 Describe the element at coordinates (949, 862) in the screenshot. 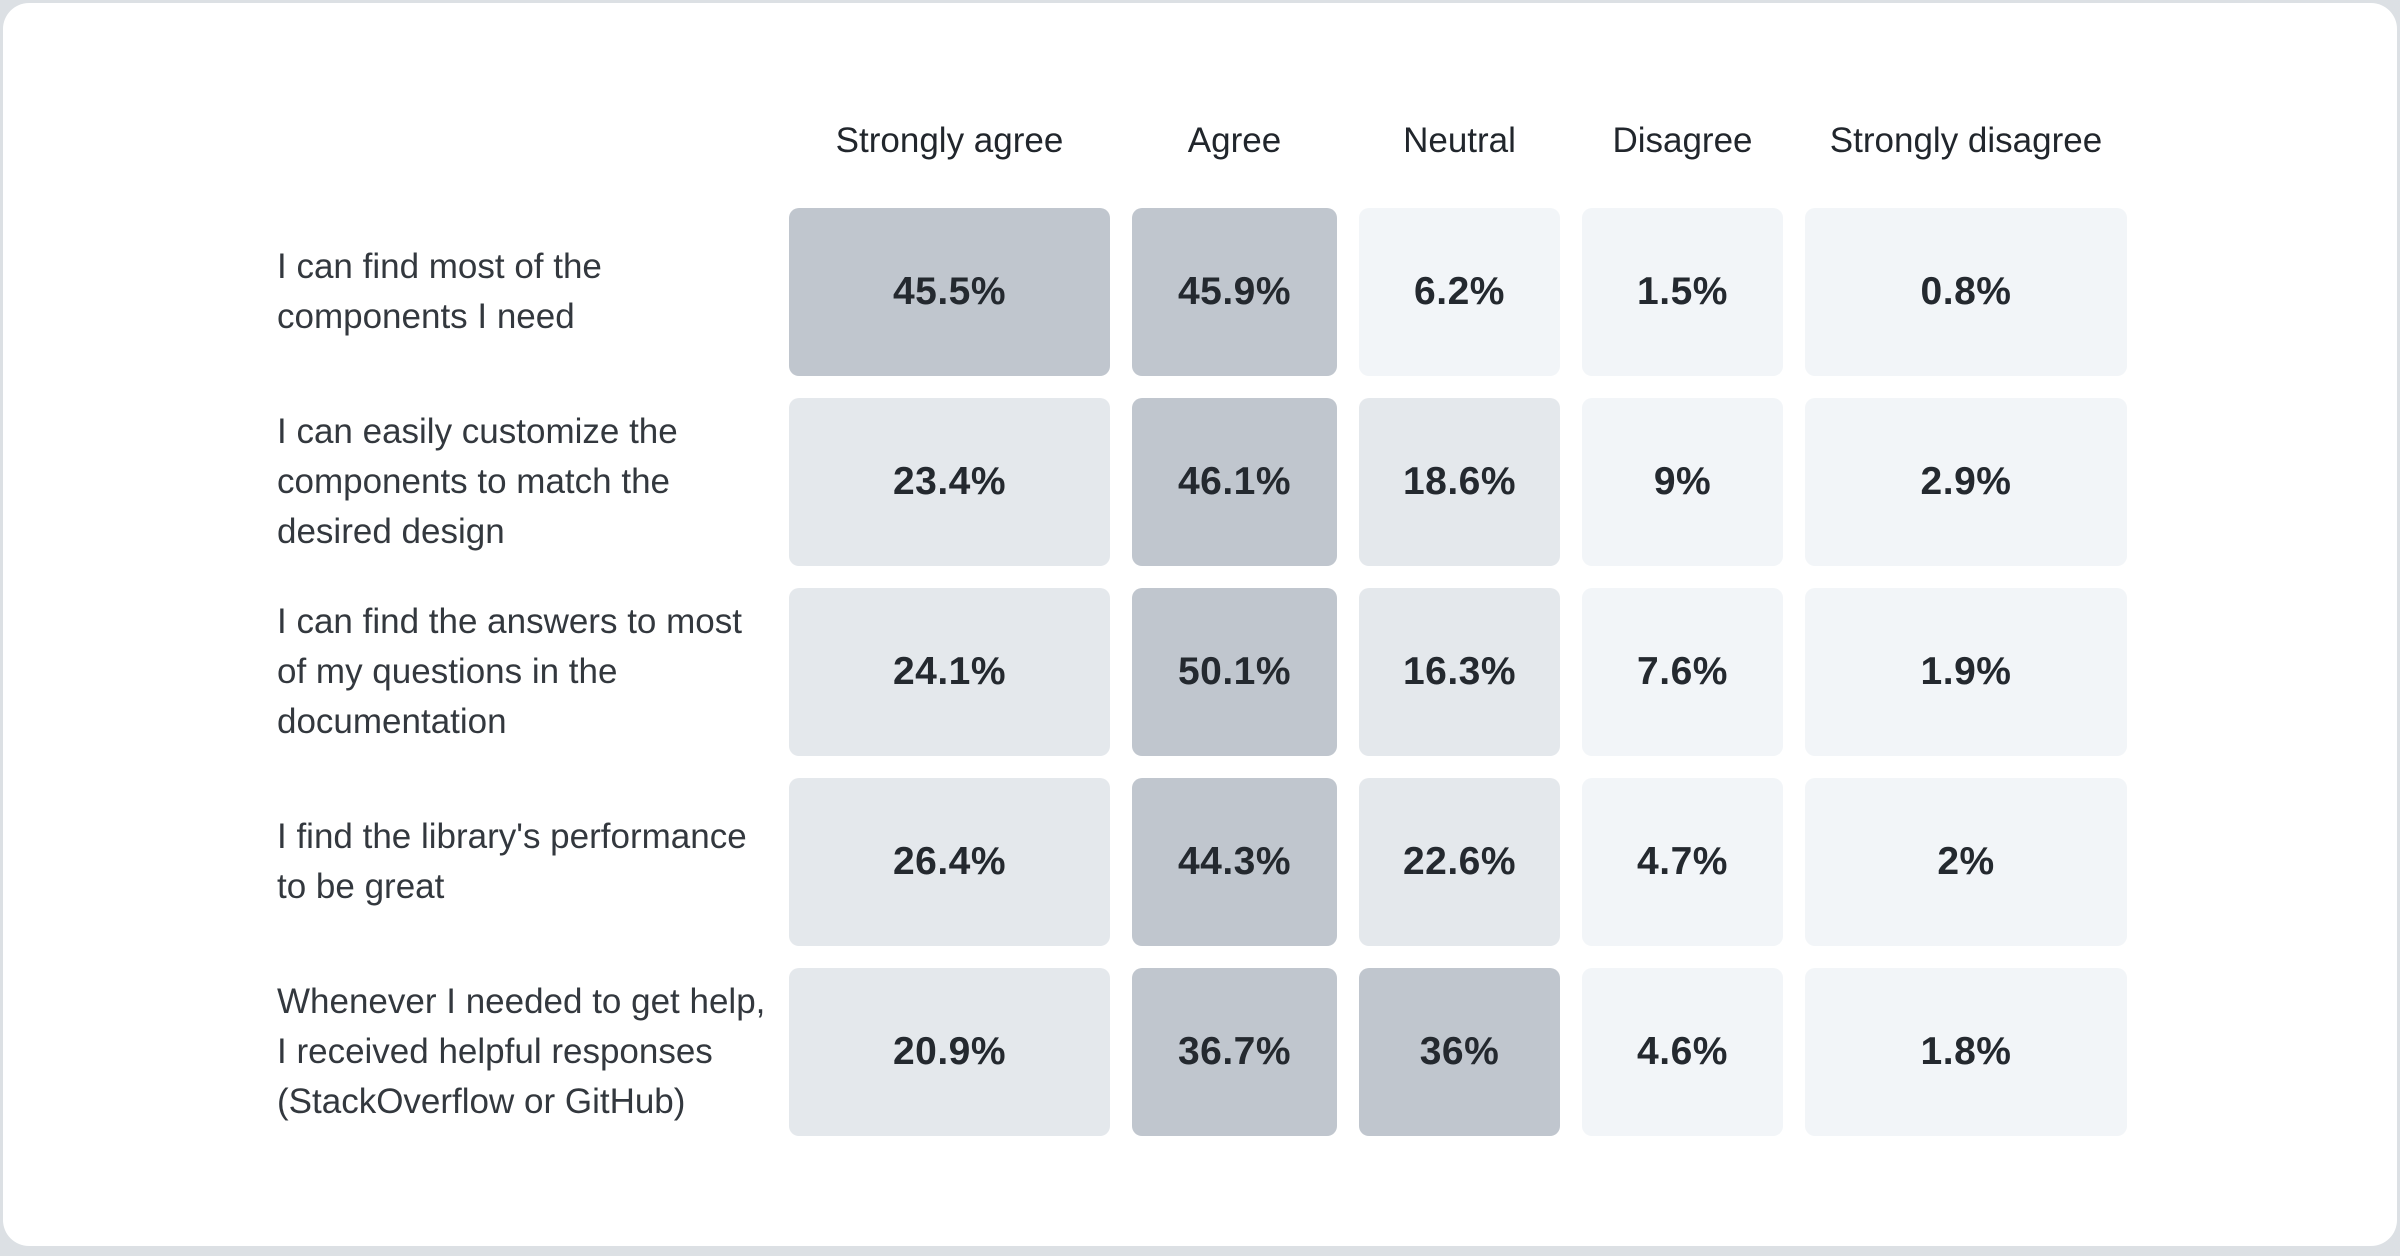

I see `heatmap-cell-r4-c1: 26.4%` at that location.